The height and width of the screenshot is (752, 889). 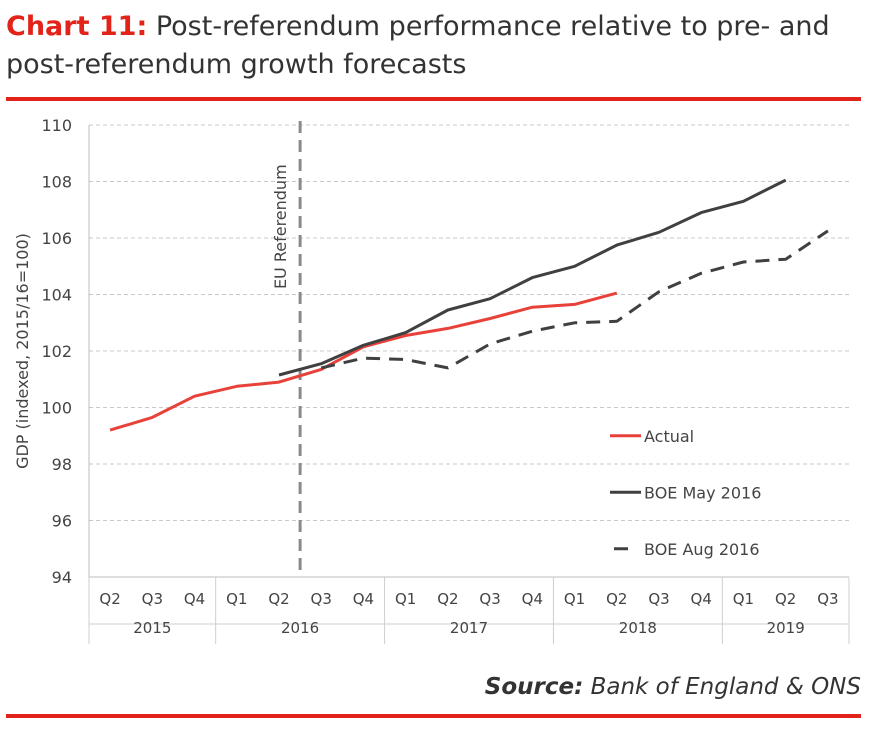 I want to click on y-tick-label: 108, so click(x=56, y=182).